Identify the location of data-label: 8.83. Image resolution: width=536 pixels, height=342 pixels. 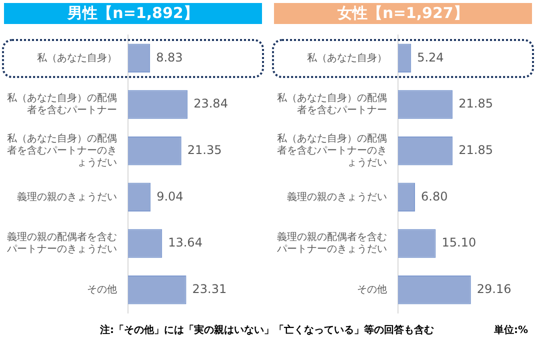
(169, 57).